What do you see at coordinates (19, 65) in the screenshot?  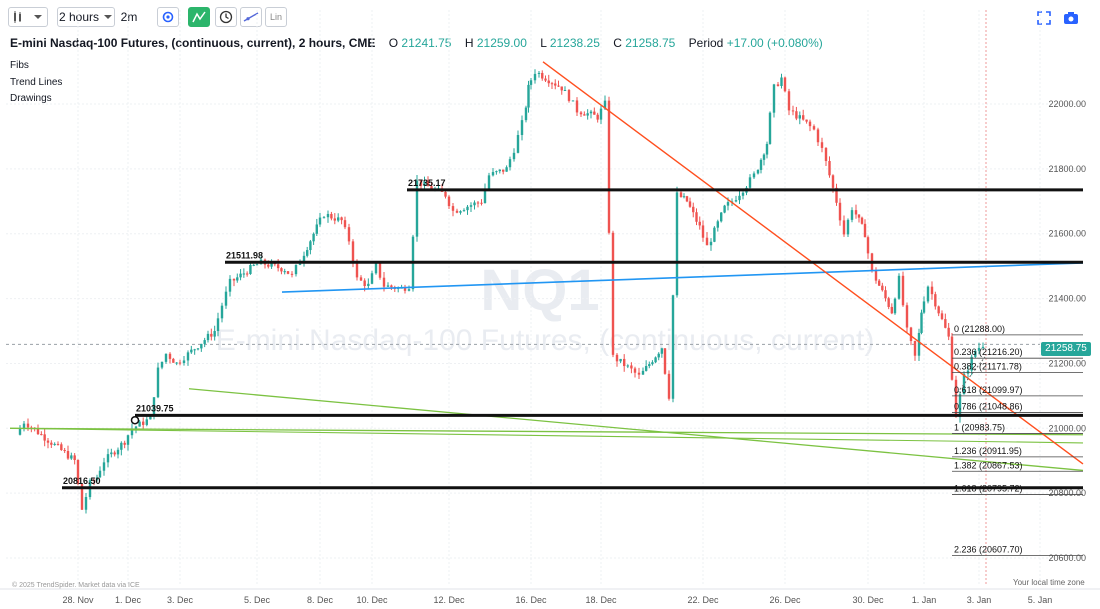 I see `overlay-item-fibs: Fibs` at bounding box center [19, 65].